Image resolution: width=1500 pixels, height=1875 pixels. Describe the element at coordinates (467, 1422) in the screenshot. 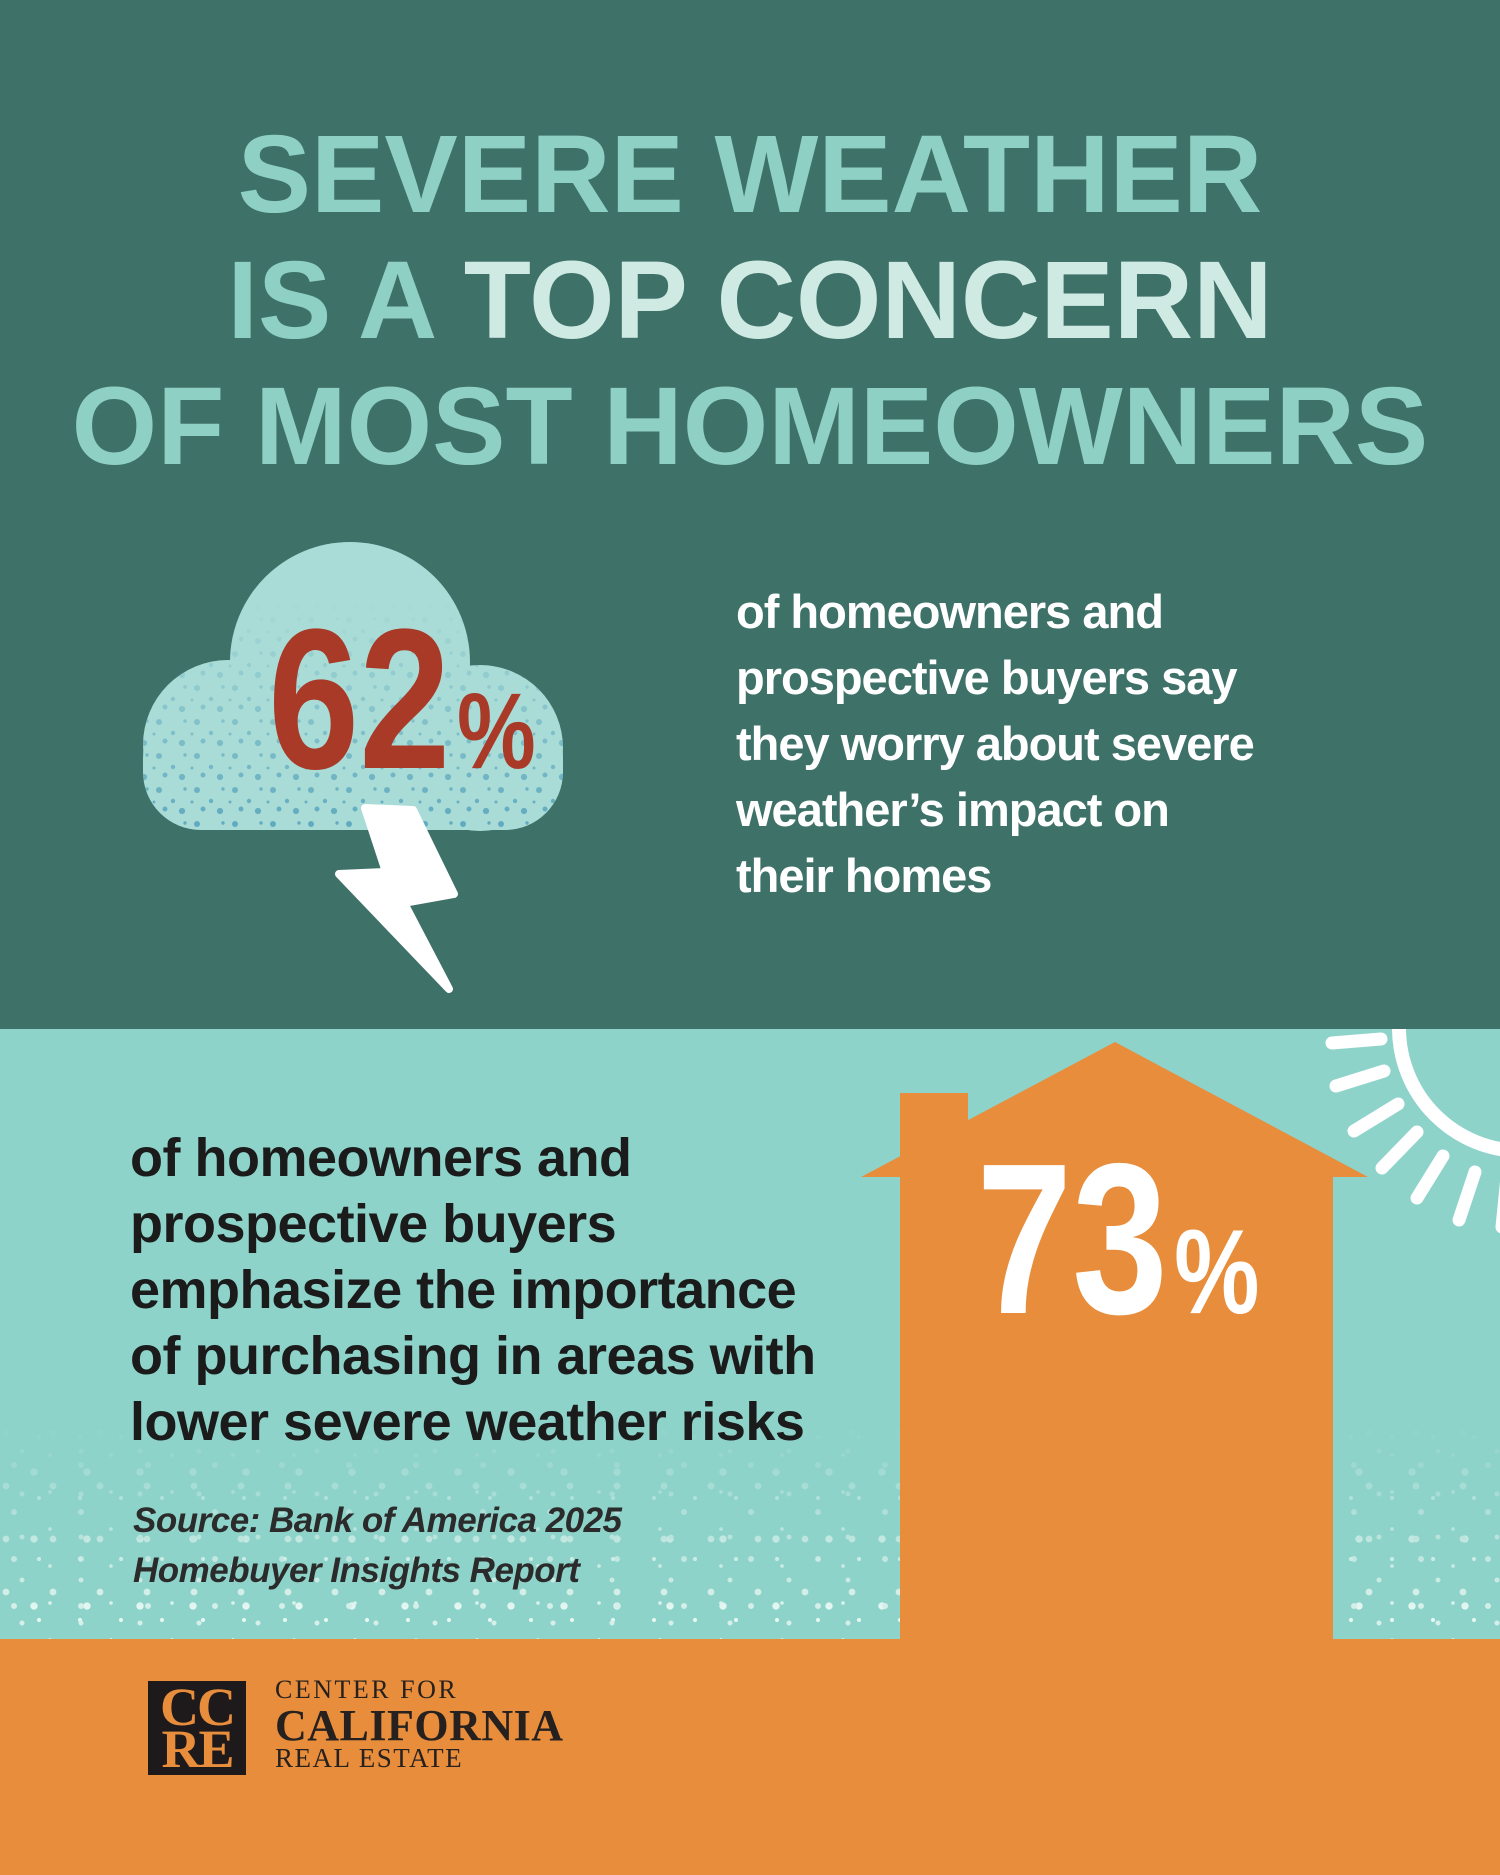

I see `description-line: lower severe weather risks` at that location.